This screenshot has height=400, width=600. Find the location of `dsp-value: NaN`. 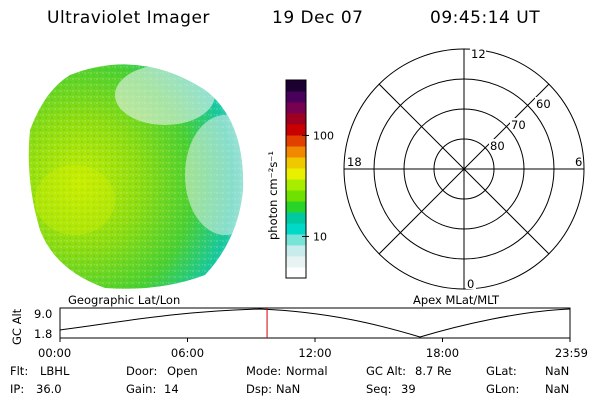

dsp-value: NaN is located at coordinates (288, 389).